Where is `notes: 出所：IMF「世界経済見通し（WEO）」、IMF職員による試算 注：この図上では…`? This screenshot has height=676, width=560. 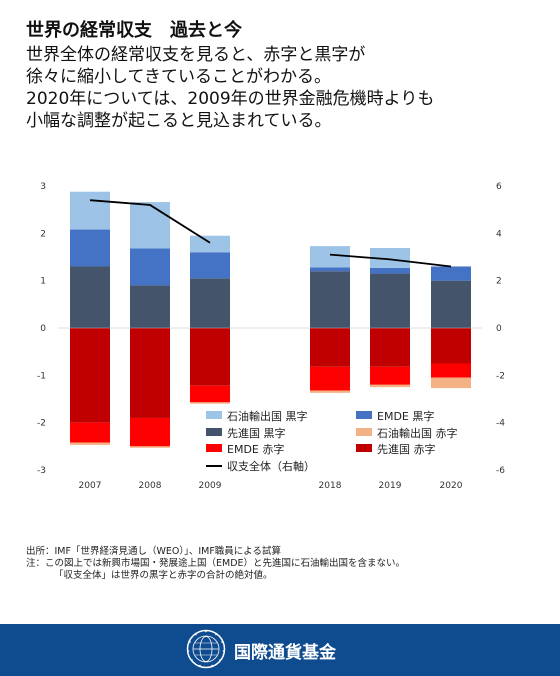 notes: 出所：IMF「世界経済見通し（WEO）」、IMF職員による試算 注：この図上では… is located at coordinates (286, 564).